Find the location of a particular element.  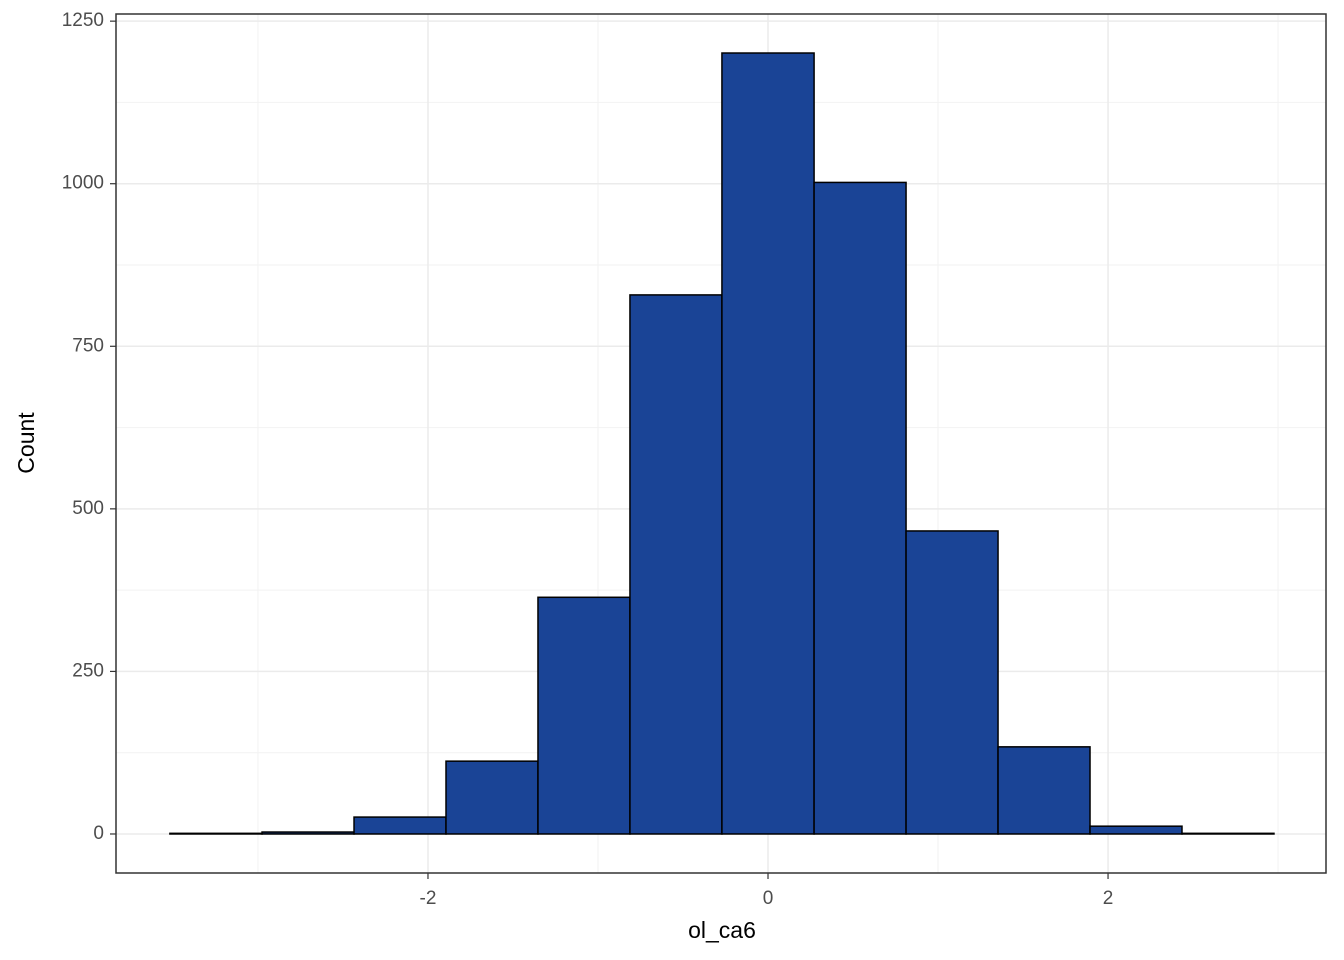

y-tick-label: 250 is located at coordinates (88, 670).